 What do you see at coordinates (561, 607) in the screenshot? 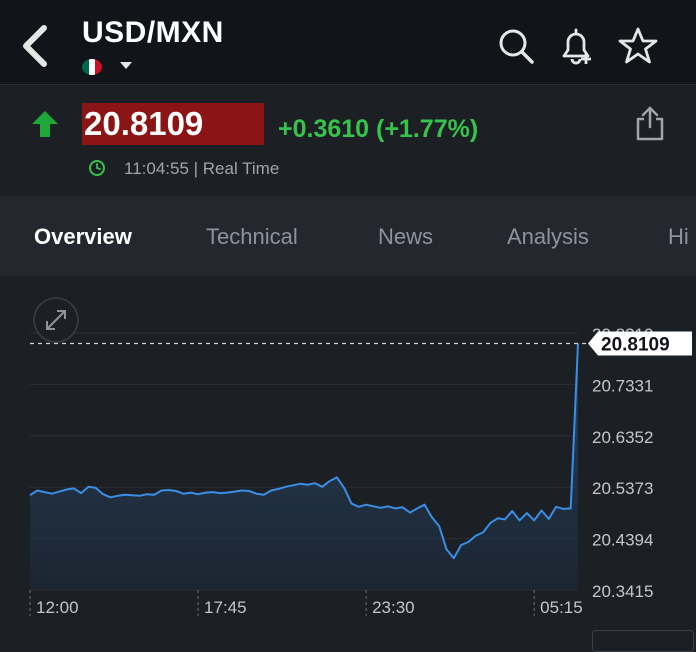
I see `x-tick-label: 05:15` at bounding box center [561, 607].